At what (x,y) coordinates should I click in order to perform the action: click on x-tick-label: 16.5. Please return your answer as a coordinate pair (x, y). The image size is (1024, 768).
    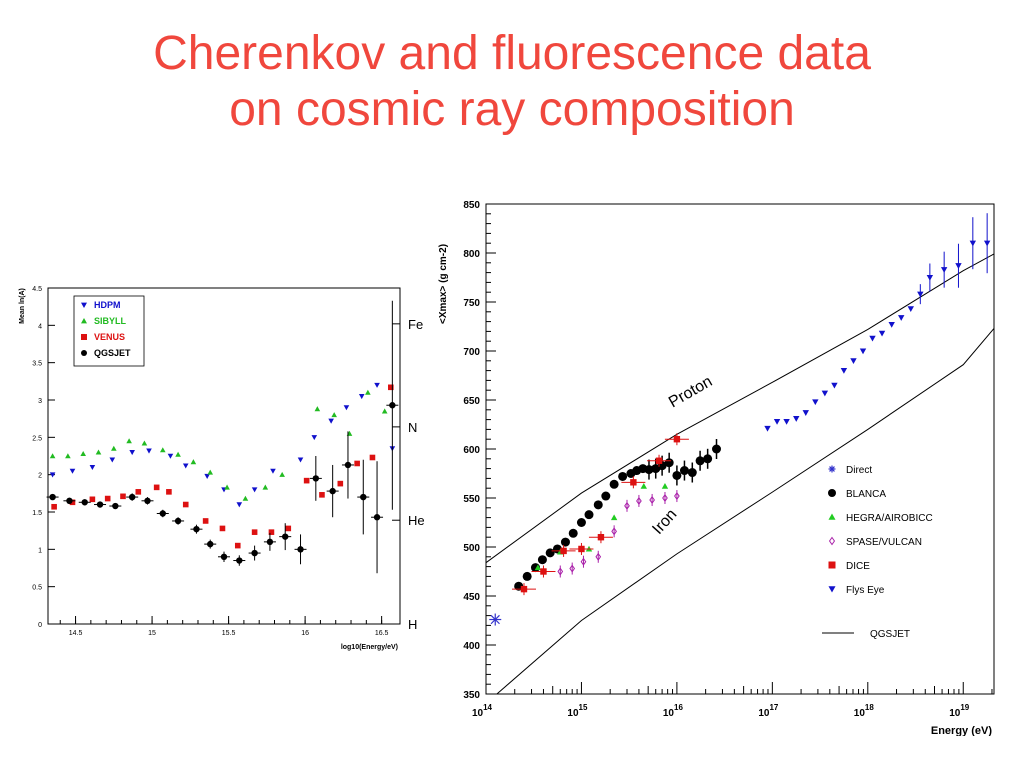
    Looking at the image, I should click on (382, 633).